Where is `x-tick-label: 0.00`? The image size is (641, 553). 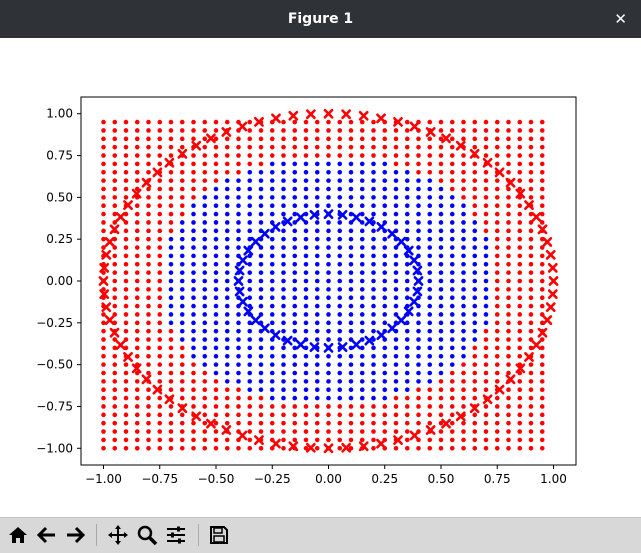 x-tick-label: 0.00 is located at coordinates (328, 479).